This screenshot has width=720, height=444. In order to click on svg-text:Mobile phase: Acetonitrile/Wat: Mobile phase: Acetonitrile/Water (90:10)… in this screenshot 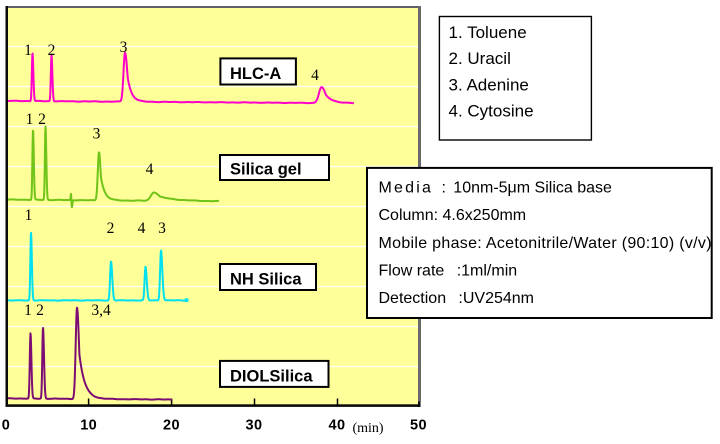, I will do `click(545, 243)`.